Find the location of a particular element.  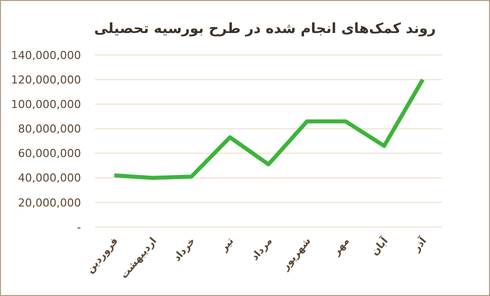

x-tick-label: فروردین is located at coordinates (102, 256).